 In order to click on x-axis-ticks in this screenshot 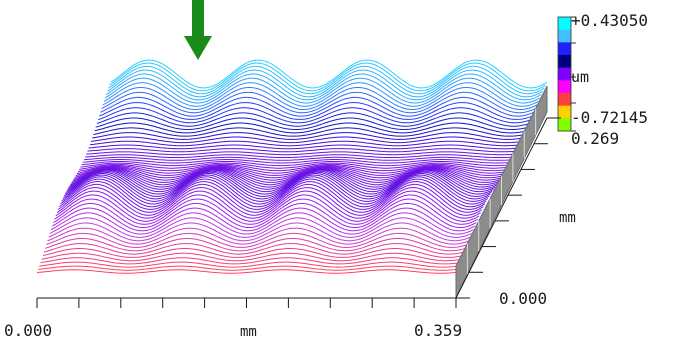, I will do `click(246, 303)`.